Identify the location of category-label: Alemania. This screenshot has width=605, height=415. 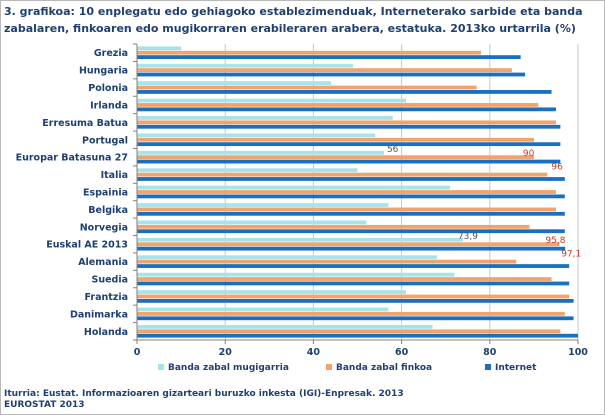
(103, 262).